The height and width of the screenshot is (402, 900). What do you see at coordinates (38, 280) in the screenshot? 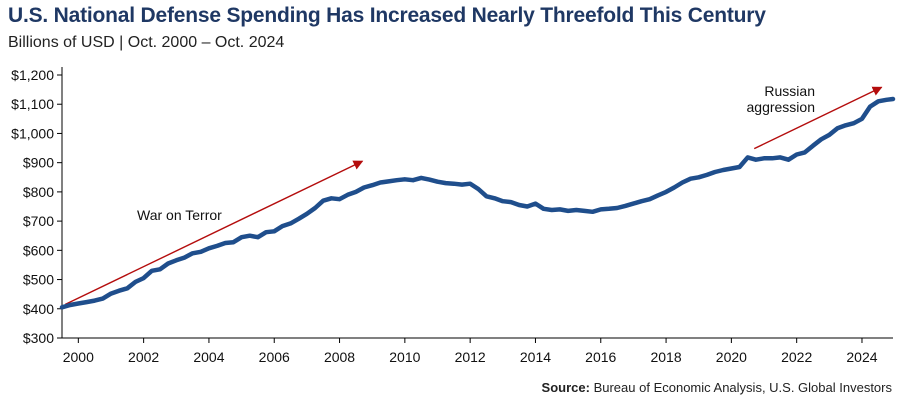
I see `y-tick-label: $500` at bounding box center [38, 280].